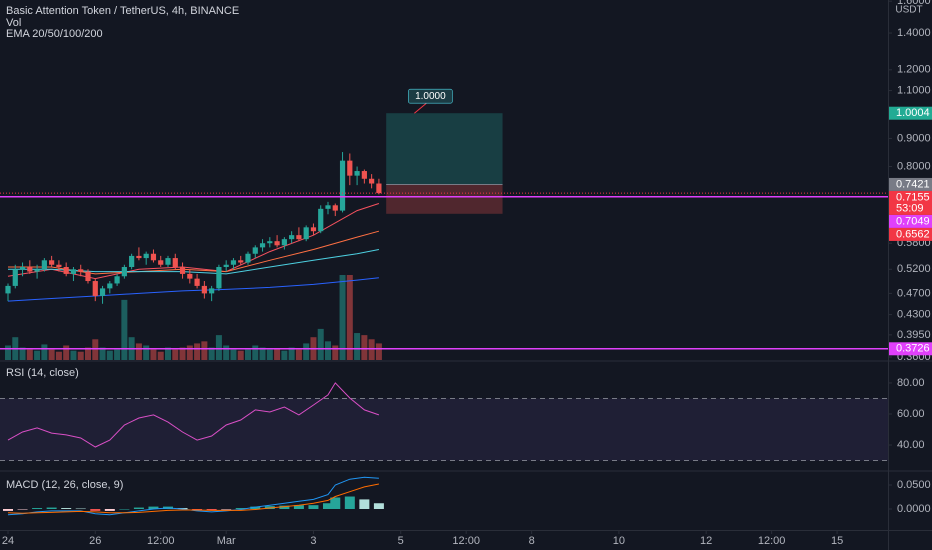  Describe the element at coordinates (430, 96) in the screenshot. I see `target-label: 1.0000` at that location.